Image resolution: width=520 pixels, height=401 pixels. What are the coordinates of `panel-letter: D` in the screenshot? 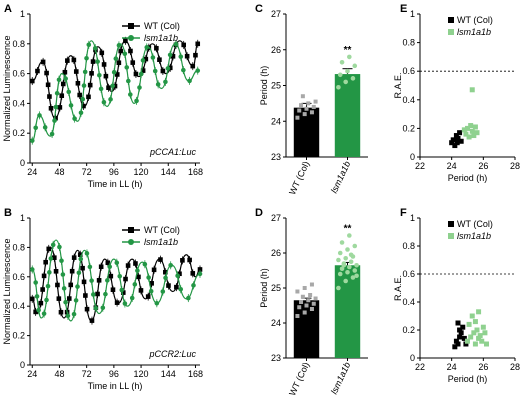 It's located at (259, 213).